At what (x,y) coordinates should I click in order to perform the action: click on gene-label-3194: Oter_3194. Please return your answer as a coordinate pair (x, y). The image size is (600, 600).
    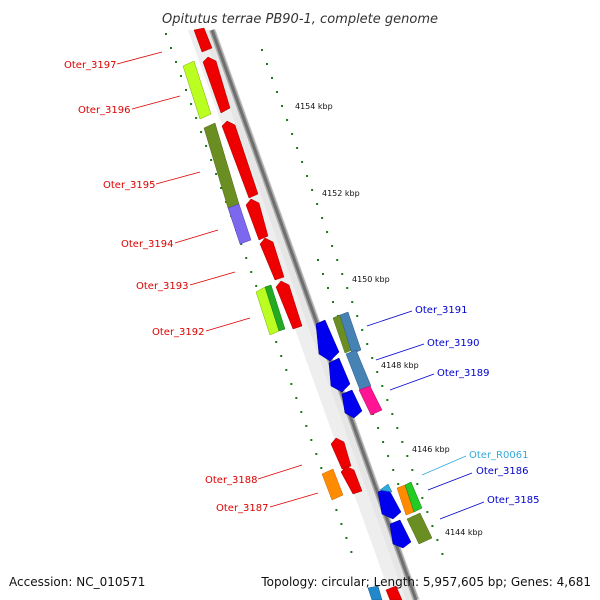
    Looking at the image, I should click on (147, 244).